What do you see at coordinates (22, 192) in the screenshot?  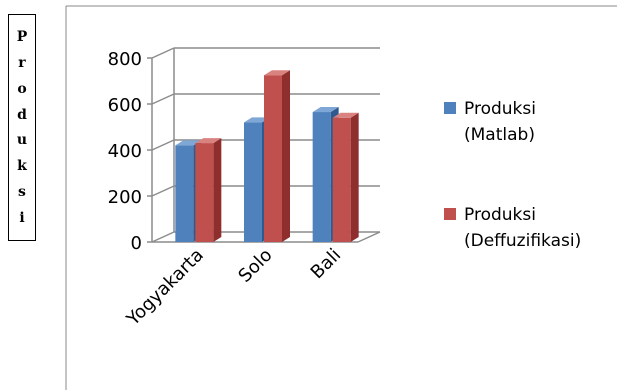 I see `y-axis-title-letter: s` at bounding box center [22, 192].